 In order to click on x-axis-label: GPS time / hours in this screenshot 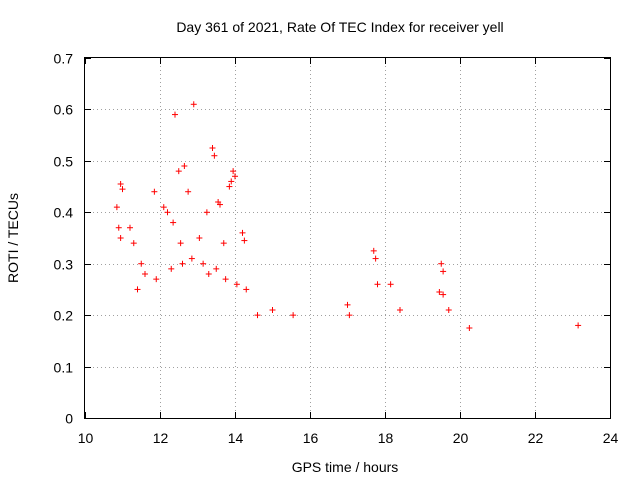, I will do `click(345, 467)`.